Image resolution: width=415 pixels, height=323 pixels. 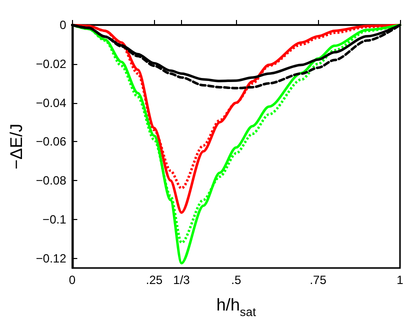 I want to click on x-tick-label: .25, so click(x=154, y=280).